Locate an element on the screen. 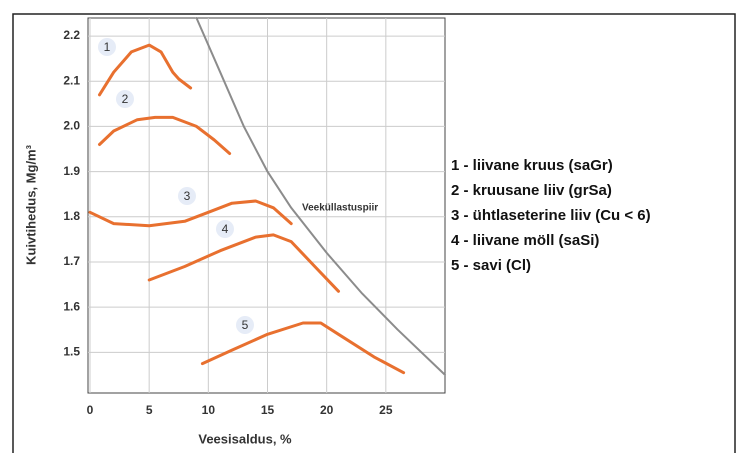  y-tick-label: 1.6 is located at coordinates (71, 306).